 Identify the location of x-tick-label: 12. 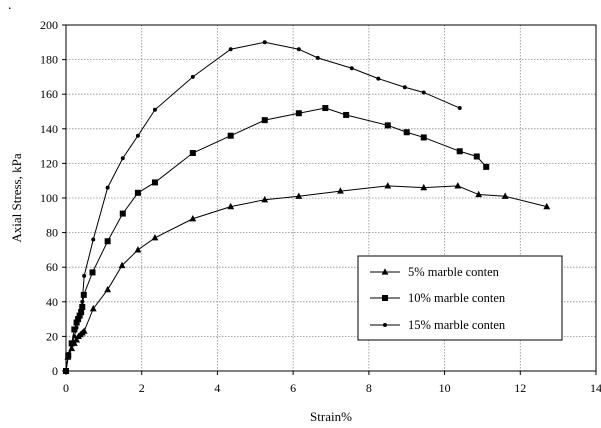
(520, 388).